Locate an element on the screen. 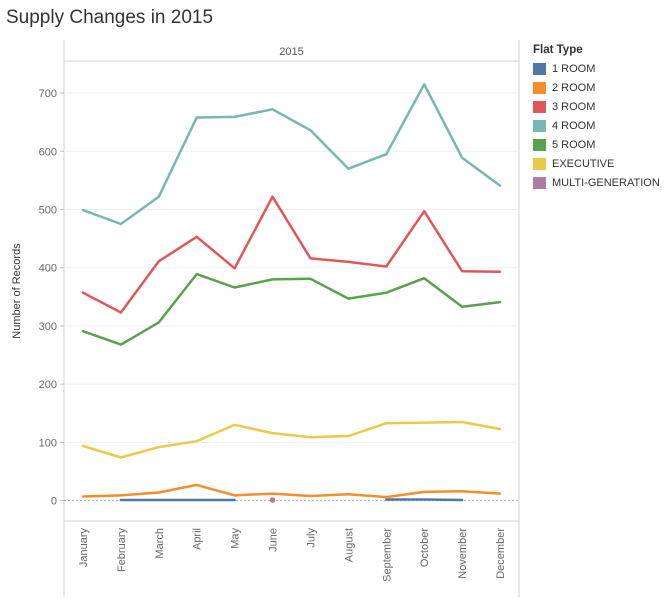 This screenshot has height=599, width=666. series-line-executive is located at coordinates (291, 439).